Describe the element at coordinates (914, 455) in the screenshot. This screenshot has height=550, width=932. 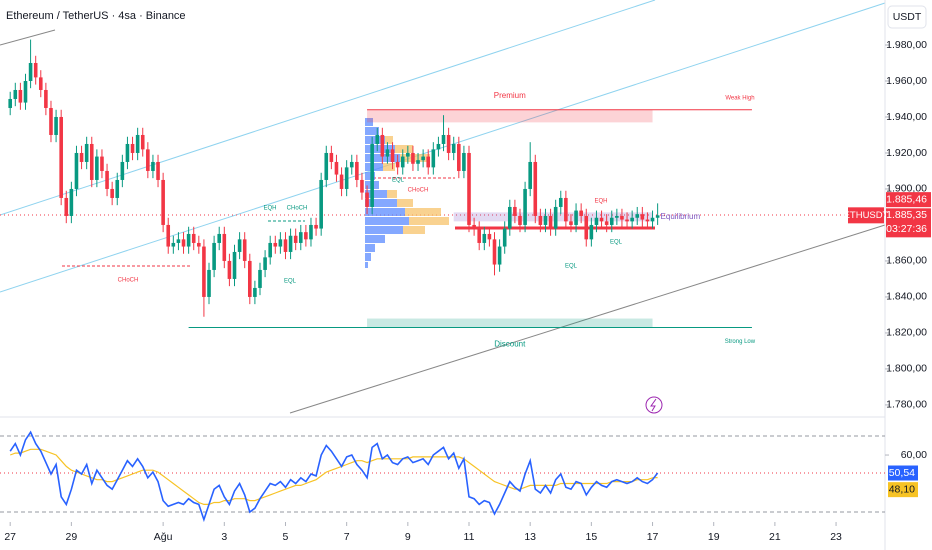
I see `y-tick-label: 60,00` at that location.